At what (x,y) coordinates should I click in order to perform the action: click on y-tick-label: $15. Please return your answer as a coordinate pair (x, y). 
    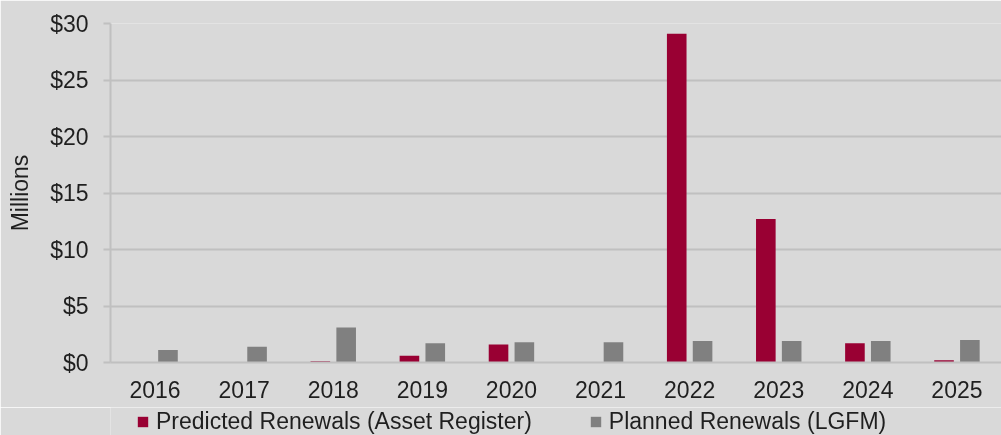
    Looking at the image, I should click on (69, 193).